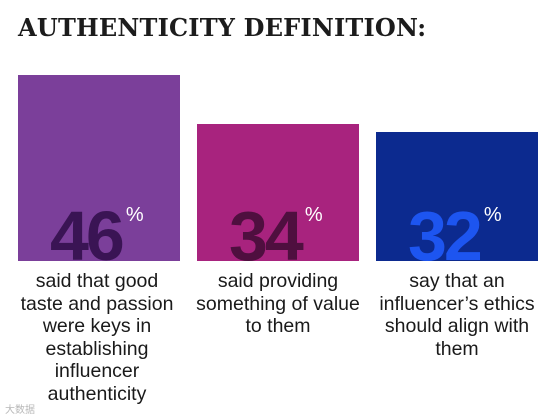  I want to click on bar-taste-passion: 46 %, so click(99, 168).